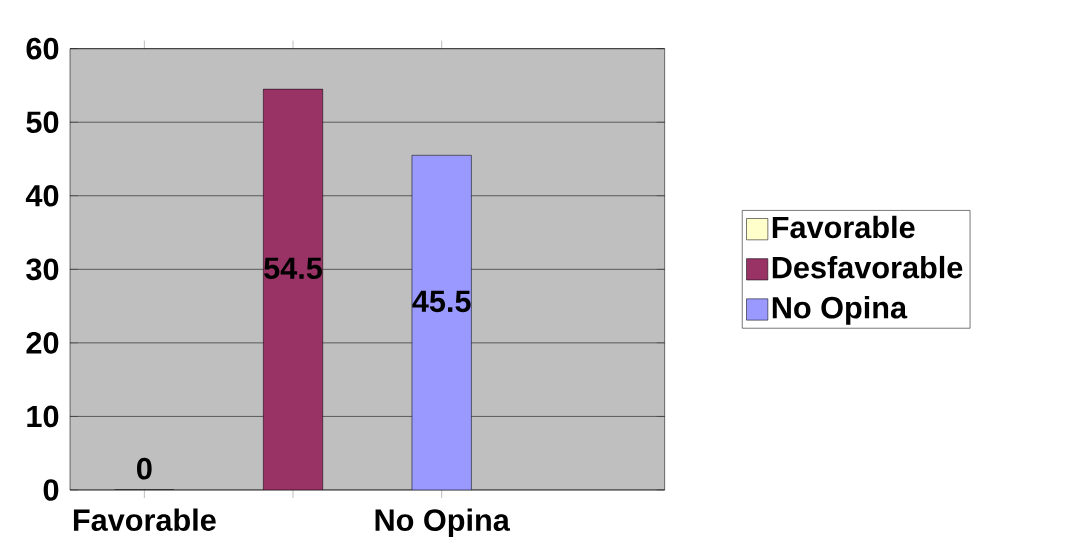 Image resolution: width=1066 pixels, height=559 pixels. Describe the element at coordinates (293, 268) in the screenshot. I see `data-label: 54.5` at that location.